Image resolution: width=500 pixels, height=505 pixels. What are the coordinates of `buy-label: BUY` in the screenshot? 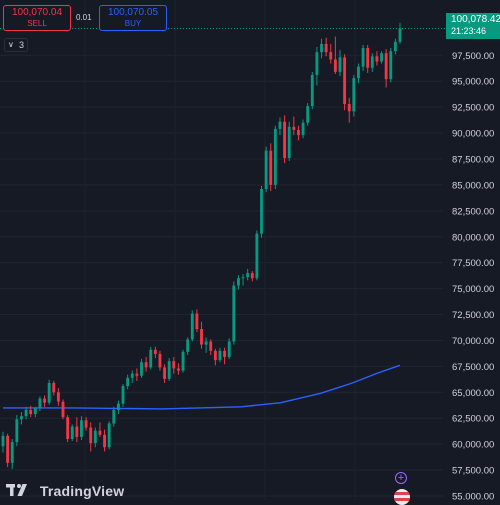 It's located at (133, 23).